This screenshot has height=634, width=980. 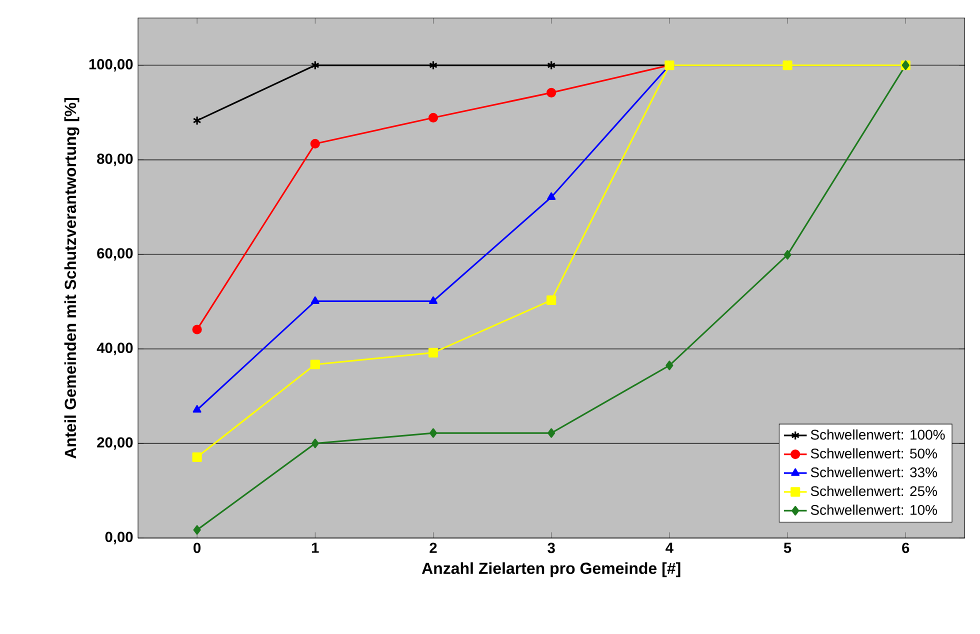 I want to click on y-axis-title: Anteil Gemeinden mit Schutzverantwortung [%], so click(x=72, y=278).